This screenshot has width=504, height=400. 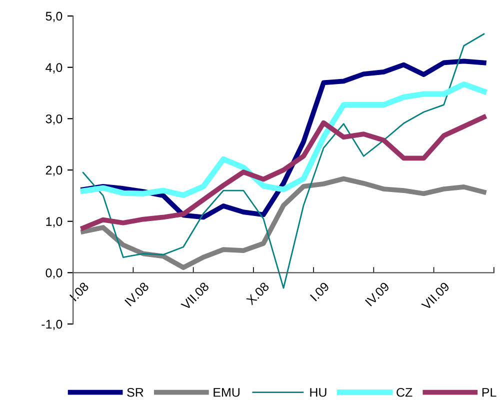 What do you see at coordinates (79, 292) in the screenshot?
I see `x-tick-label: I.08` at bounding box center [79, 292].